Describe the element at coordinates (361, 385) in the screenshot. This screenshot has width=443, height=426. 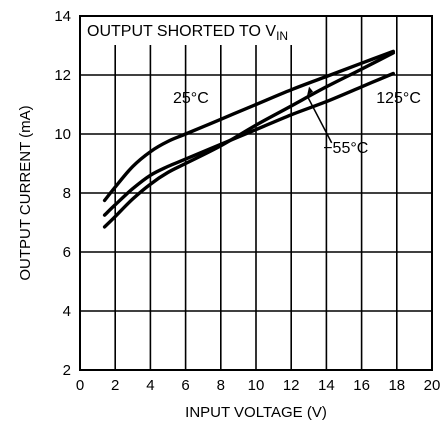
I see `x-tick-label: 16` at that location.